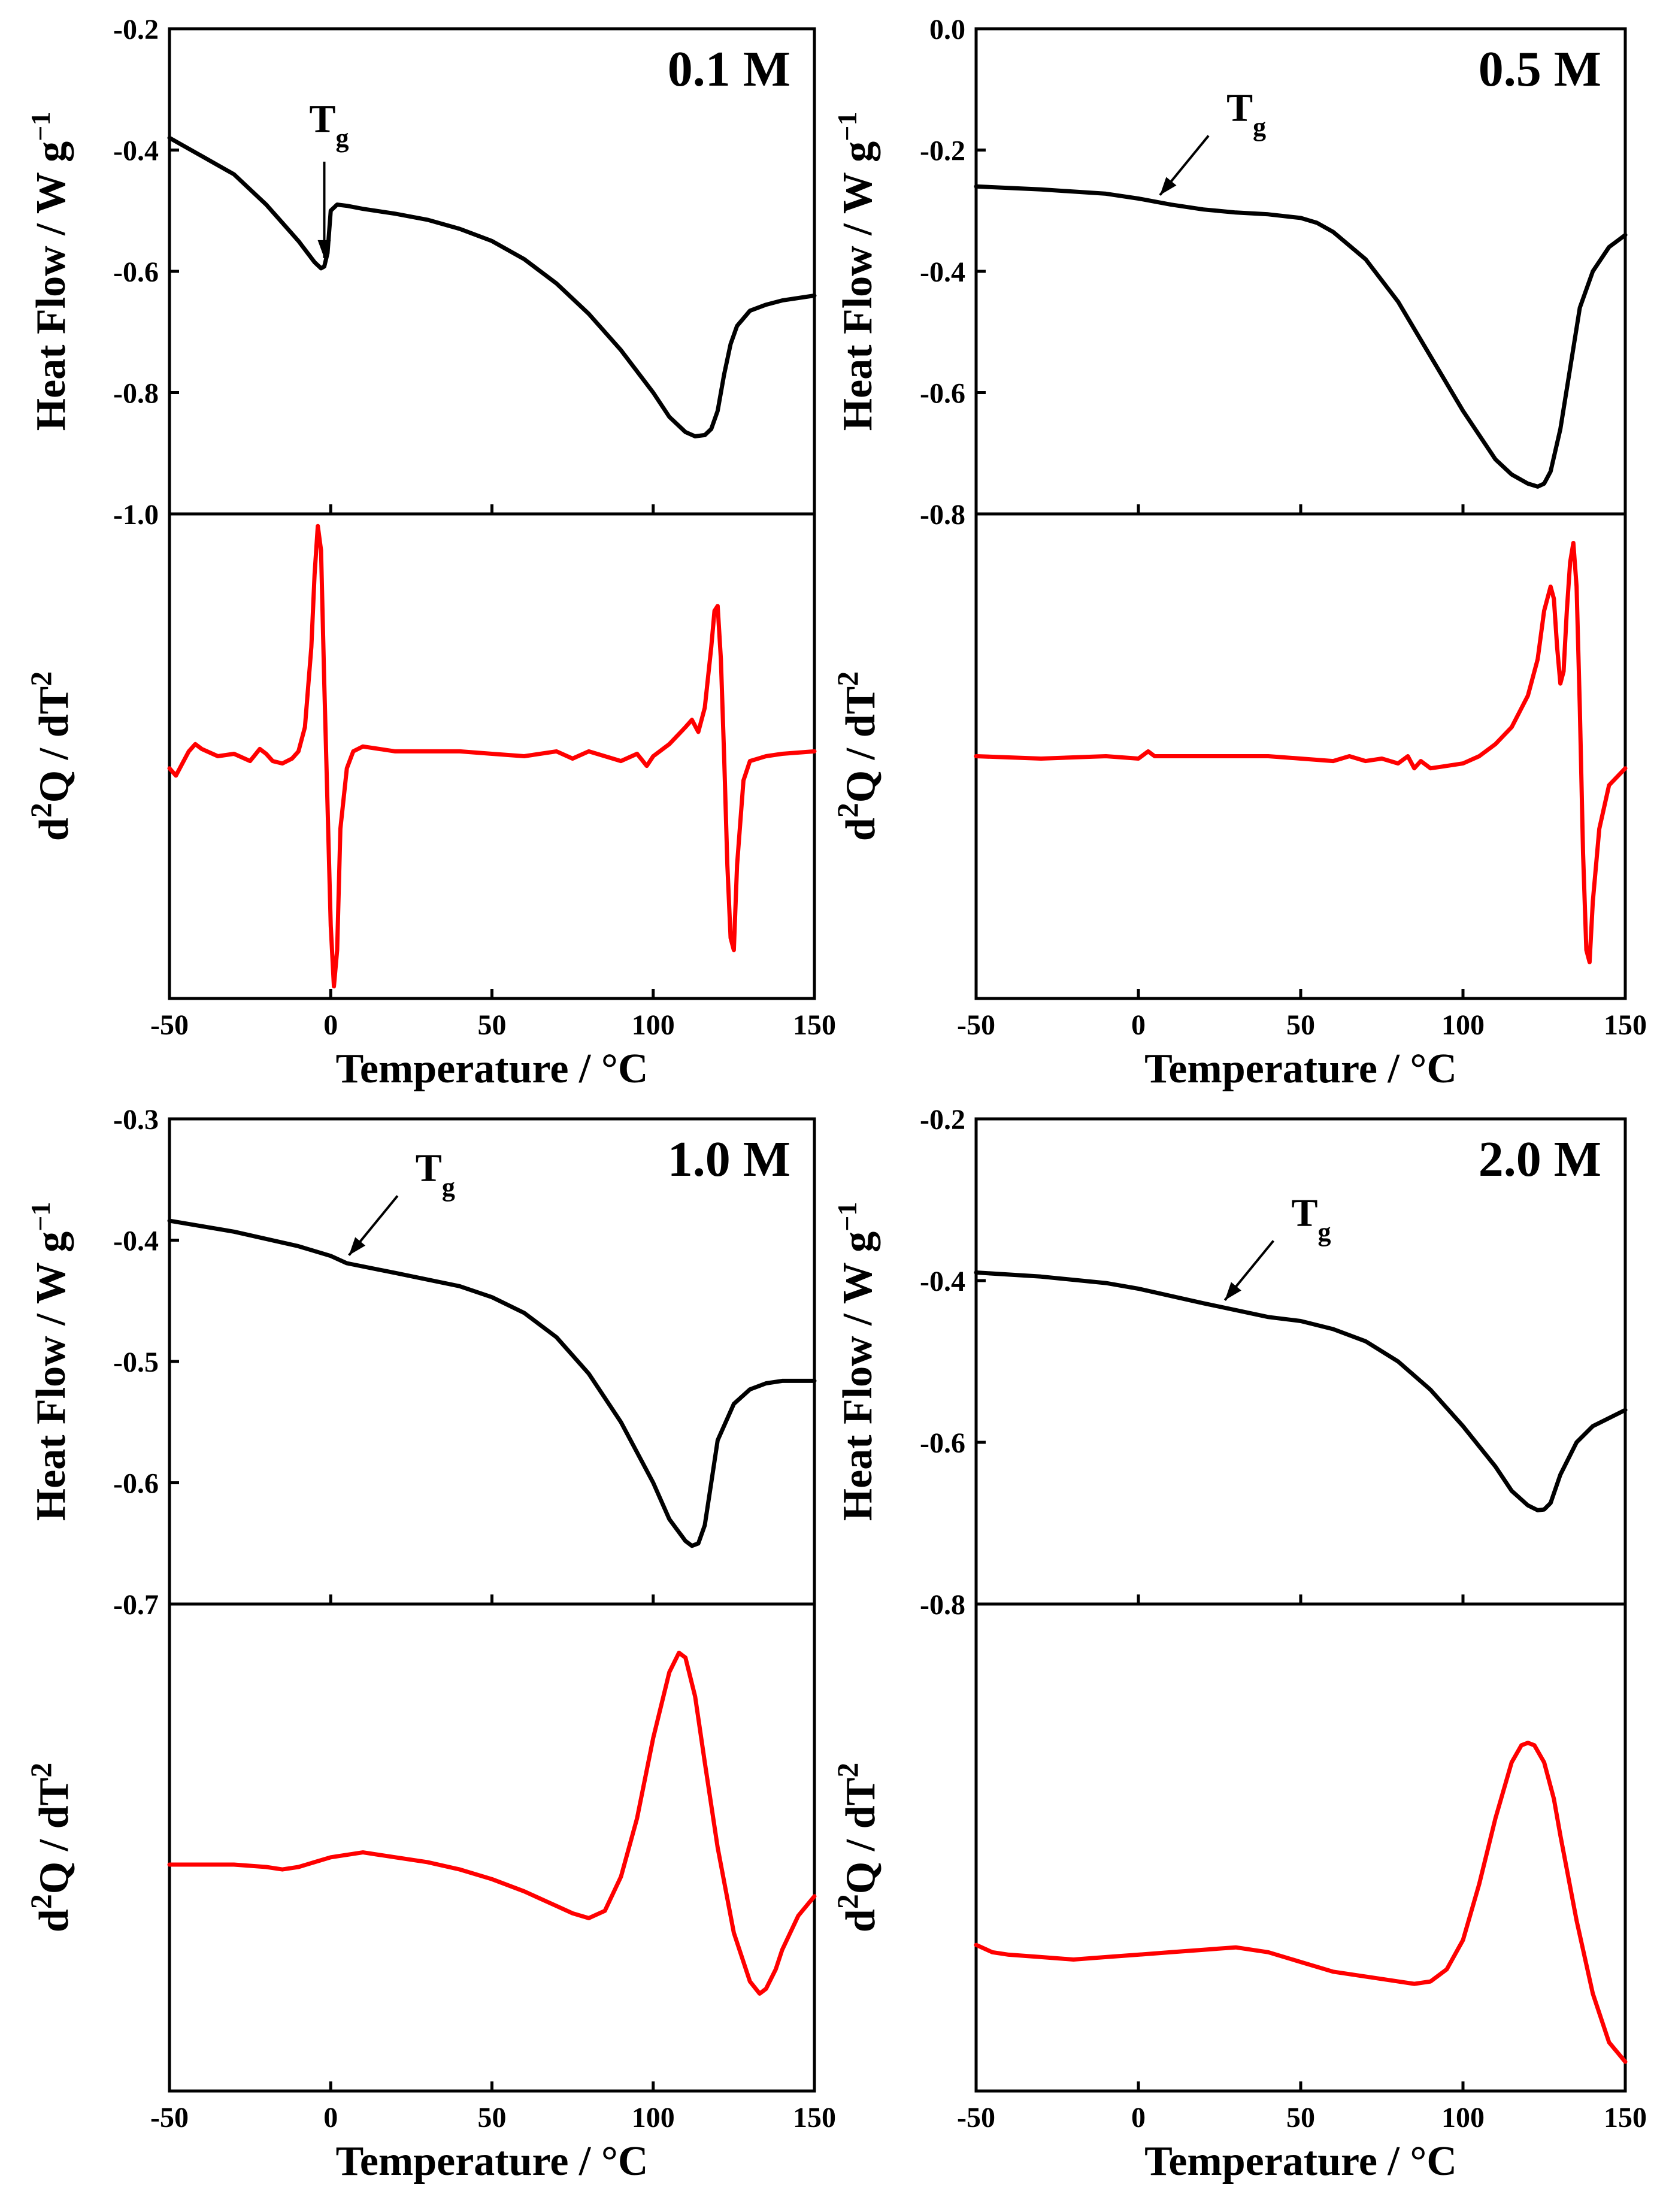  I want to click on p2-x-tick-label: -50, so click(976, 1025).